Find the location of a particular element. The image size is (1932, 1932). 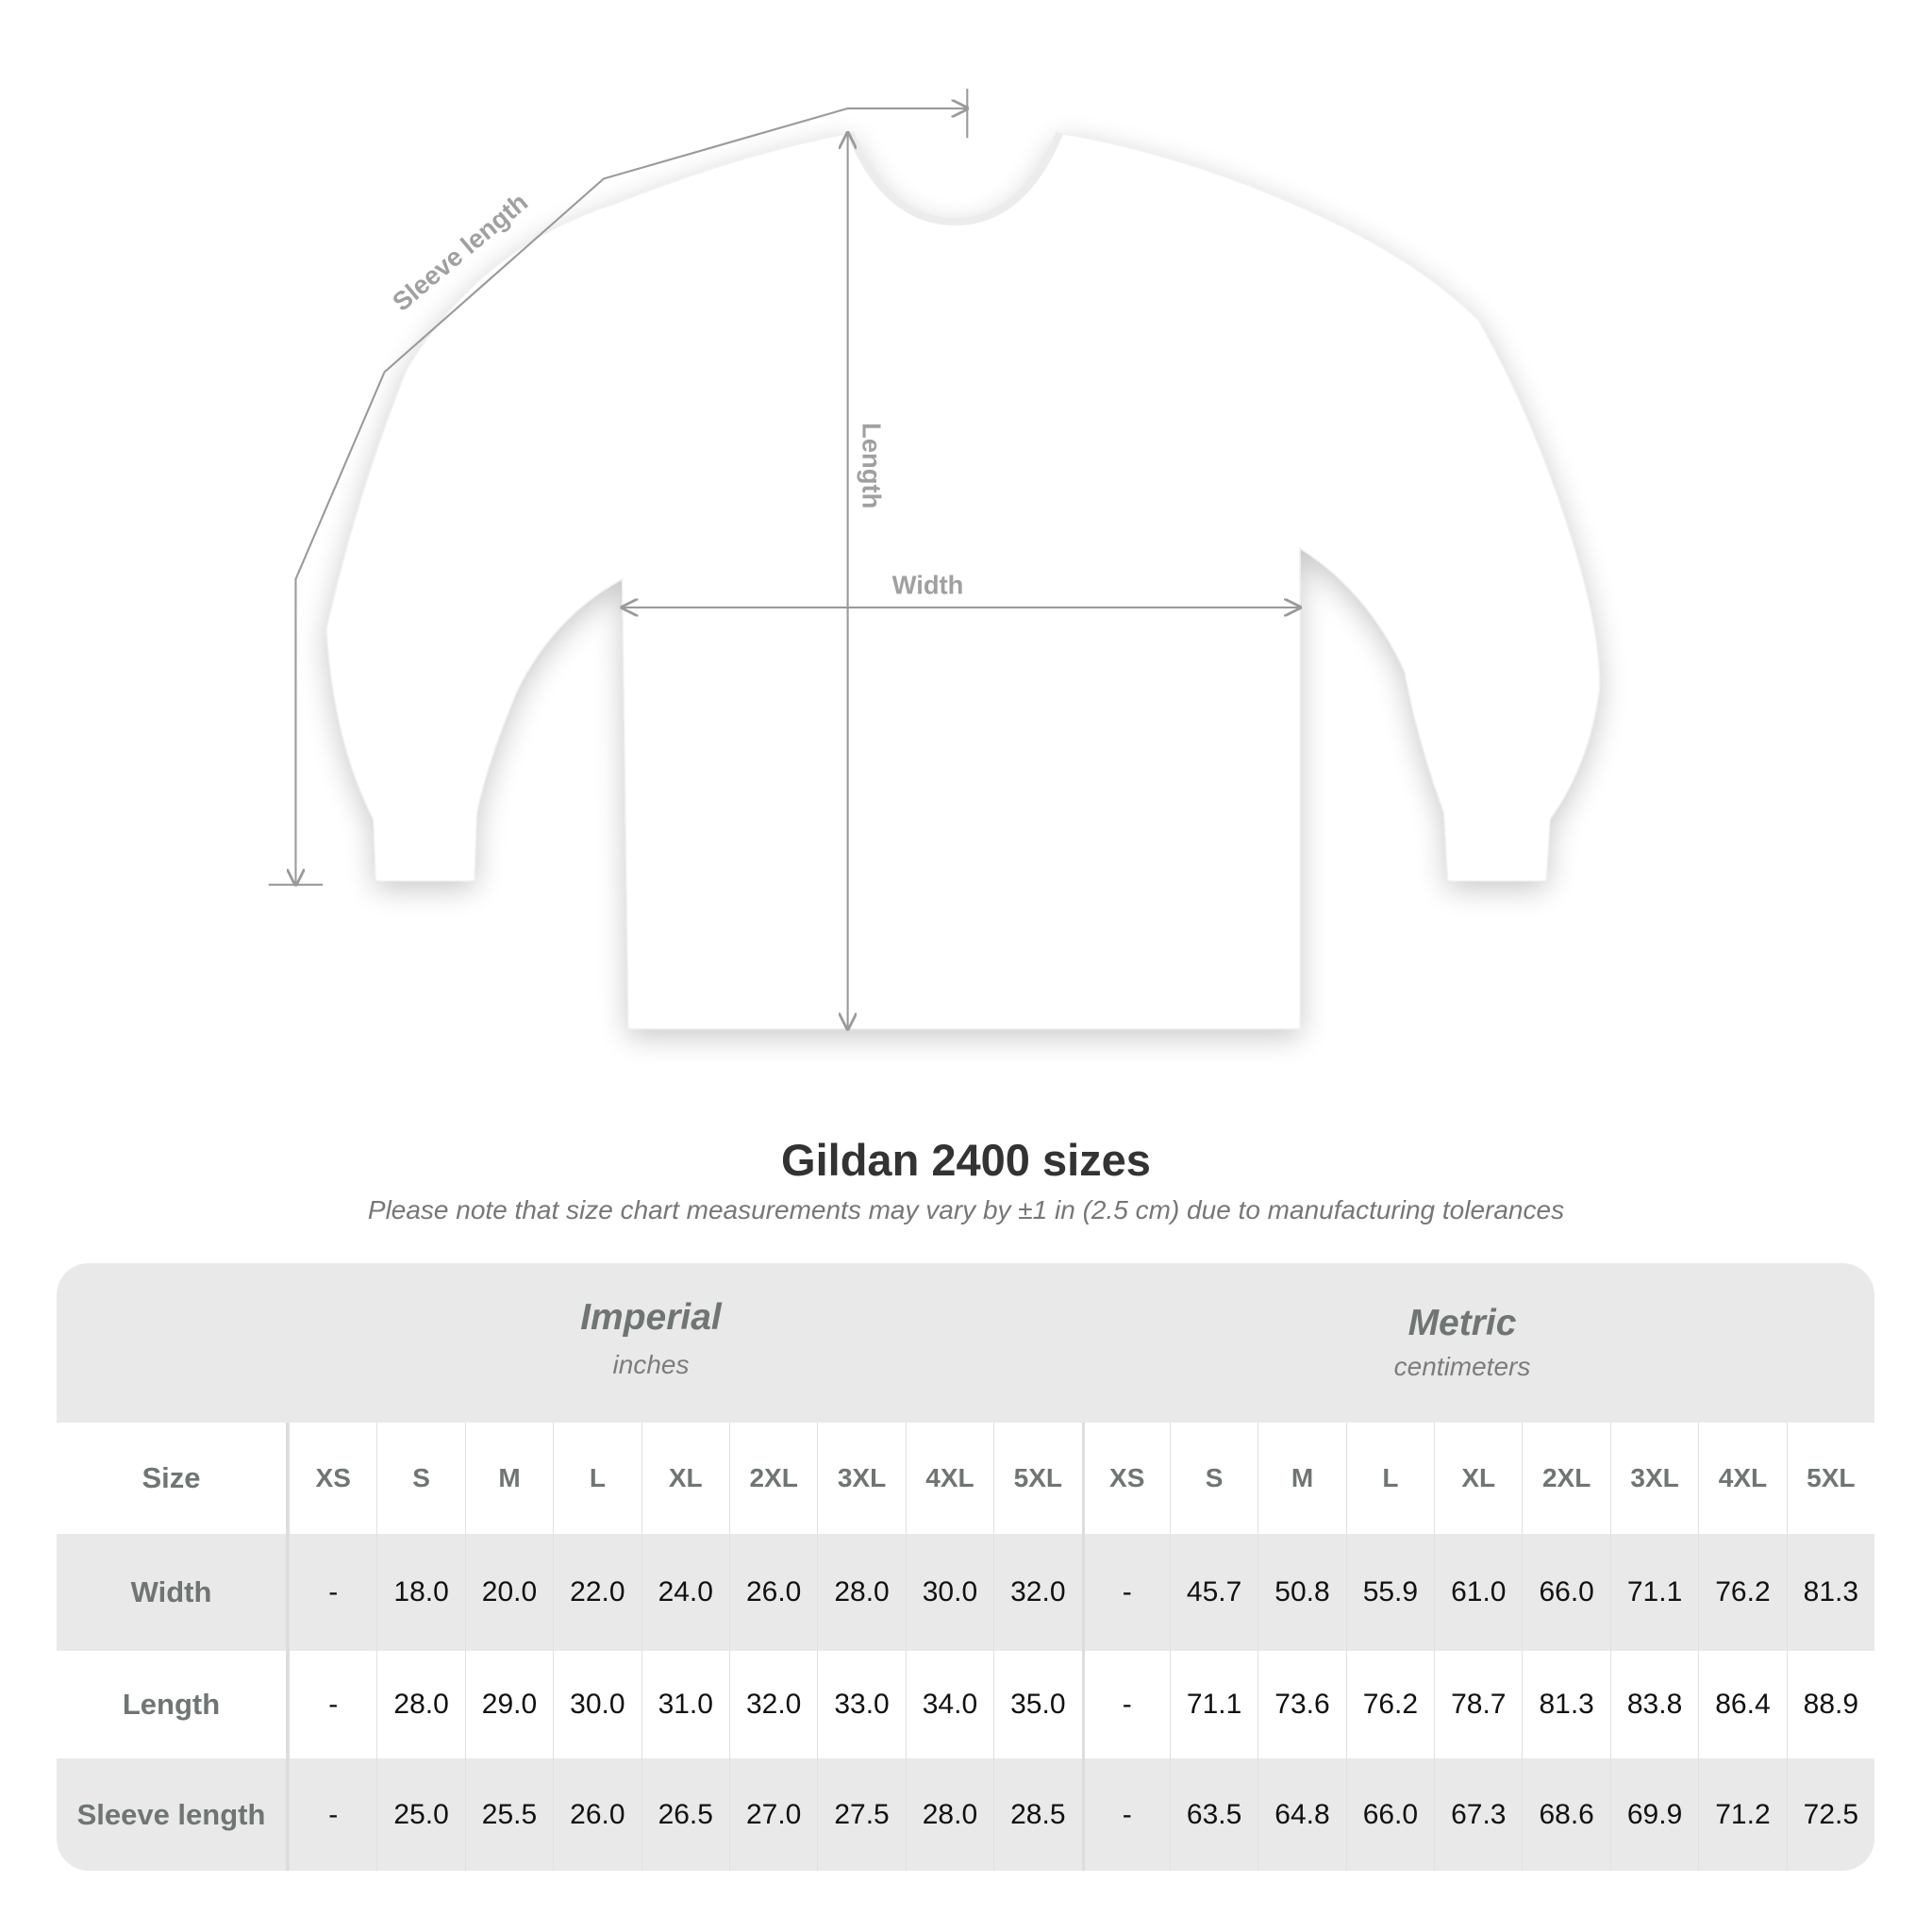

measurement-cell-imperial: 24.0 is located at coordinates (685, 1593).